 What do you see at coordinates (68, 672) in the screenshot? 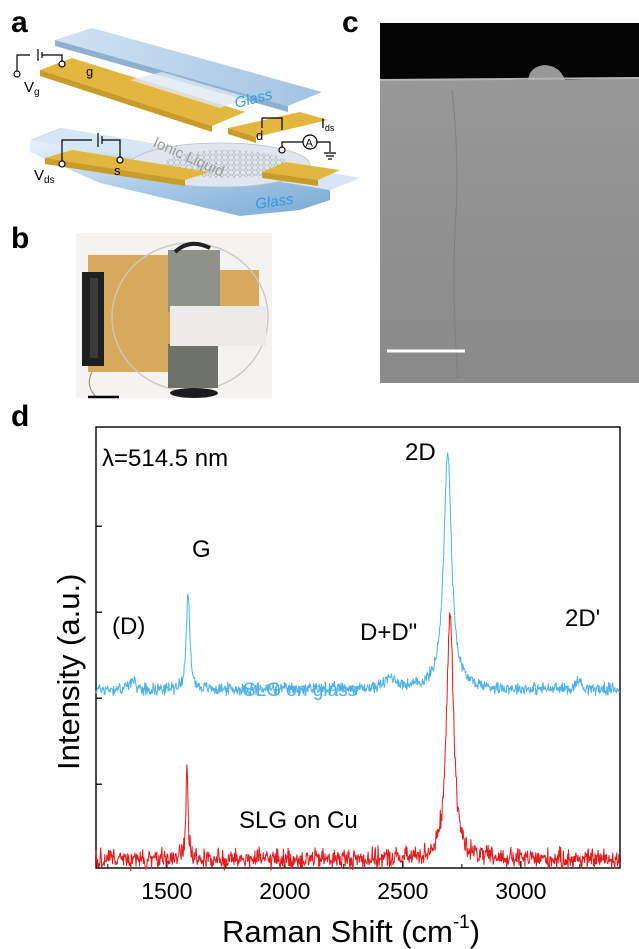
I see `y-axis-label: Intensity (a.u.)` at bounding box center [68, 672].